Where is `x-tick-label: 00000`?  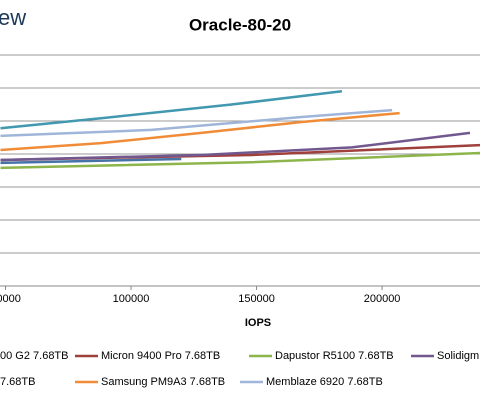
x-tick-label: 00000 is located at coordinates (10, 299).